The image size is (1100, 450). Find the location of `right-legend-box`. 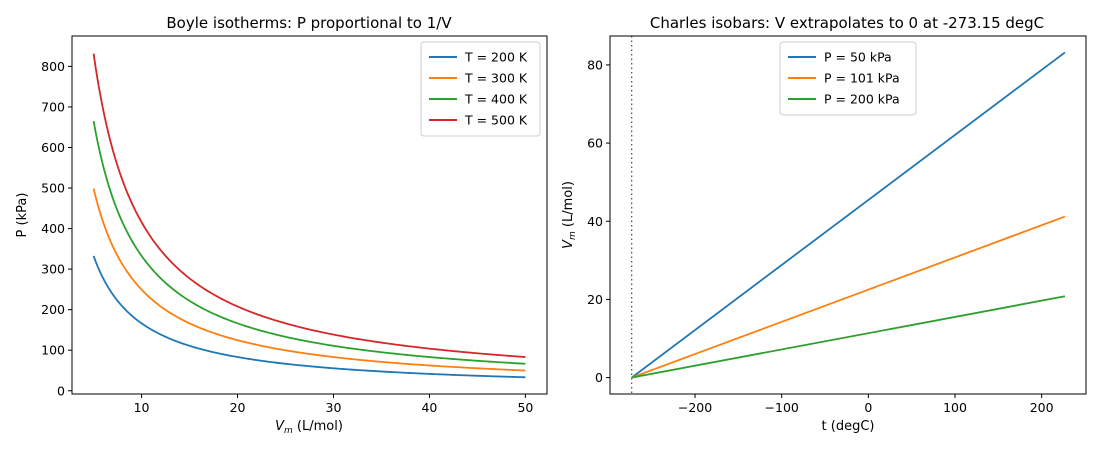

right-legend-box is located at coordinates (848, 78).